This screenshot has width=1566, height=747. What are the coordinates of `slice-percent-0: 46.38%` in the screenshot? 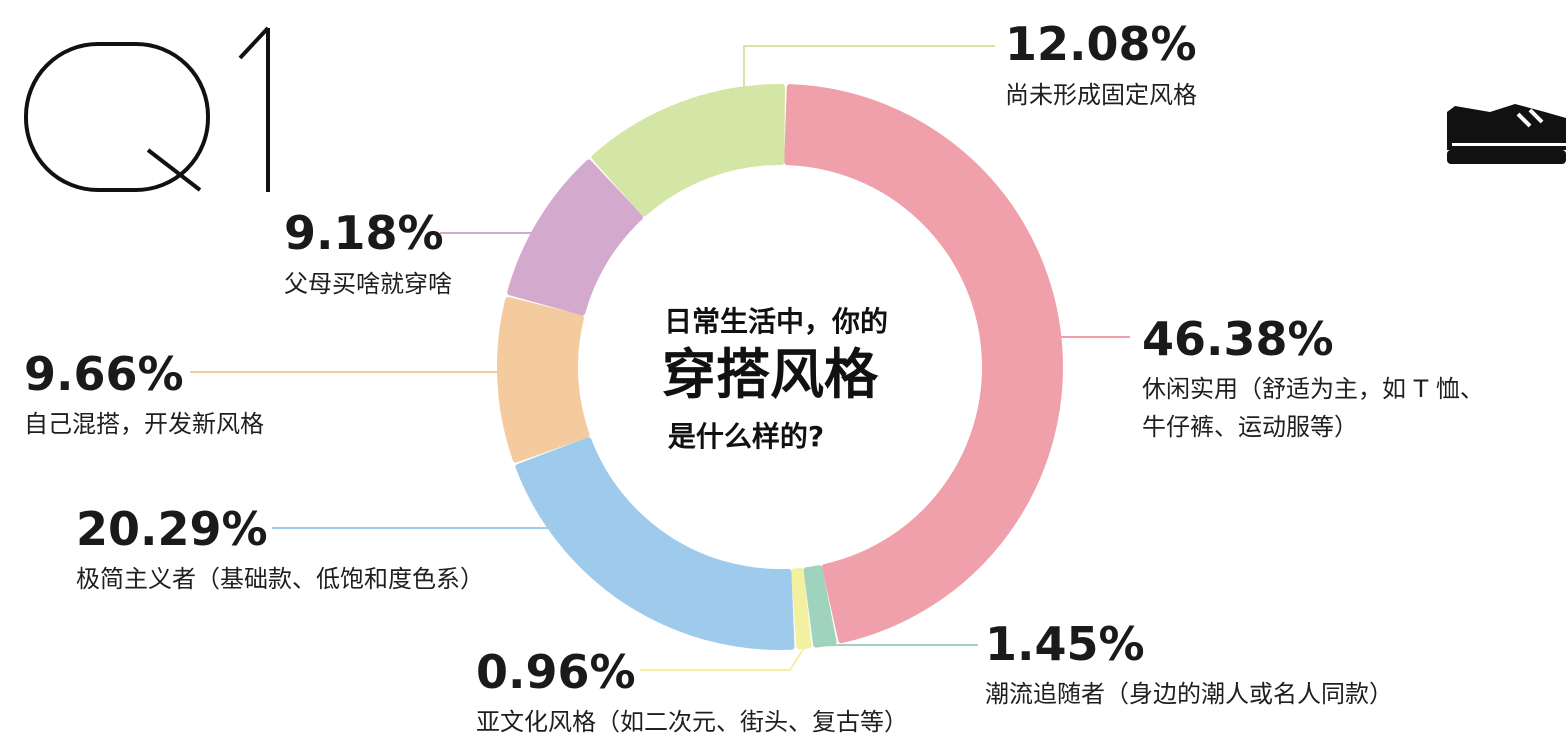 It's located at (1238, 339).